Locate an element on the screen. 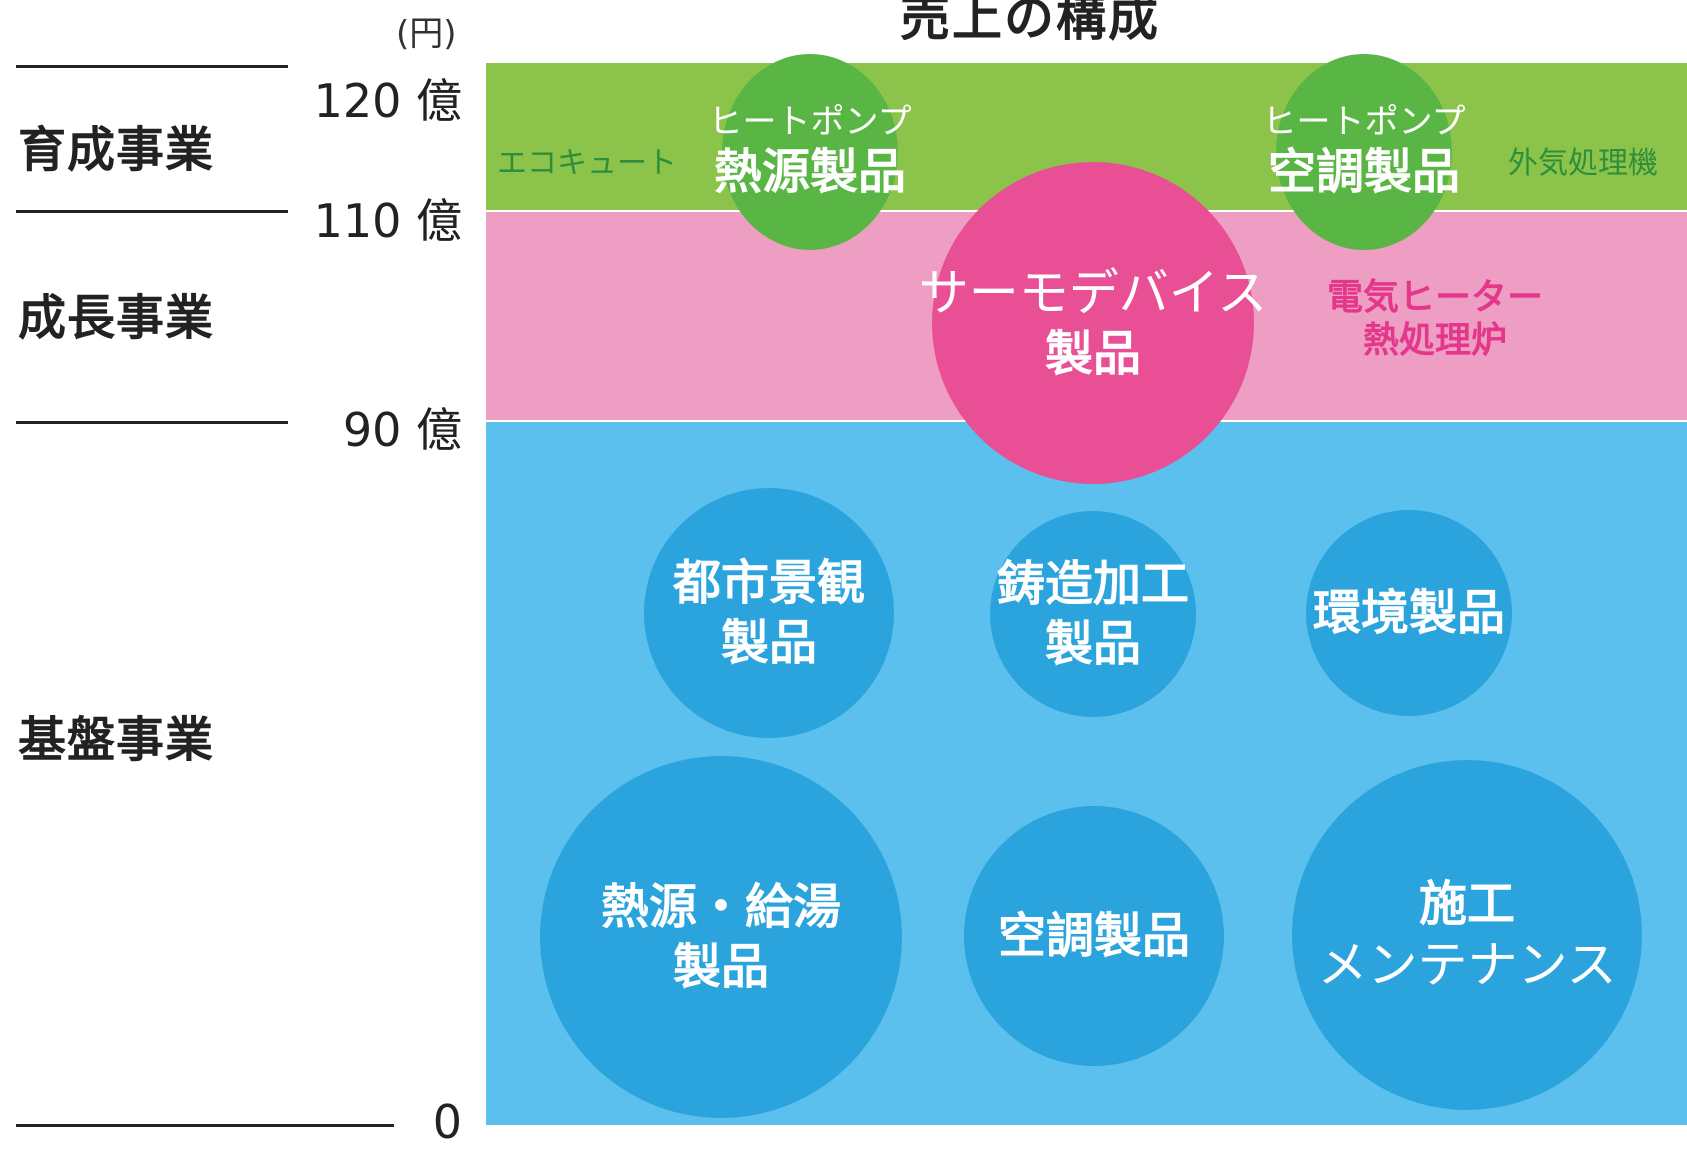 The height and width of the screenshot is (1149, 1687). segment-label-nurture: 育成事業 is located at coordinates (116, 150).